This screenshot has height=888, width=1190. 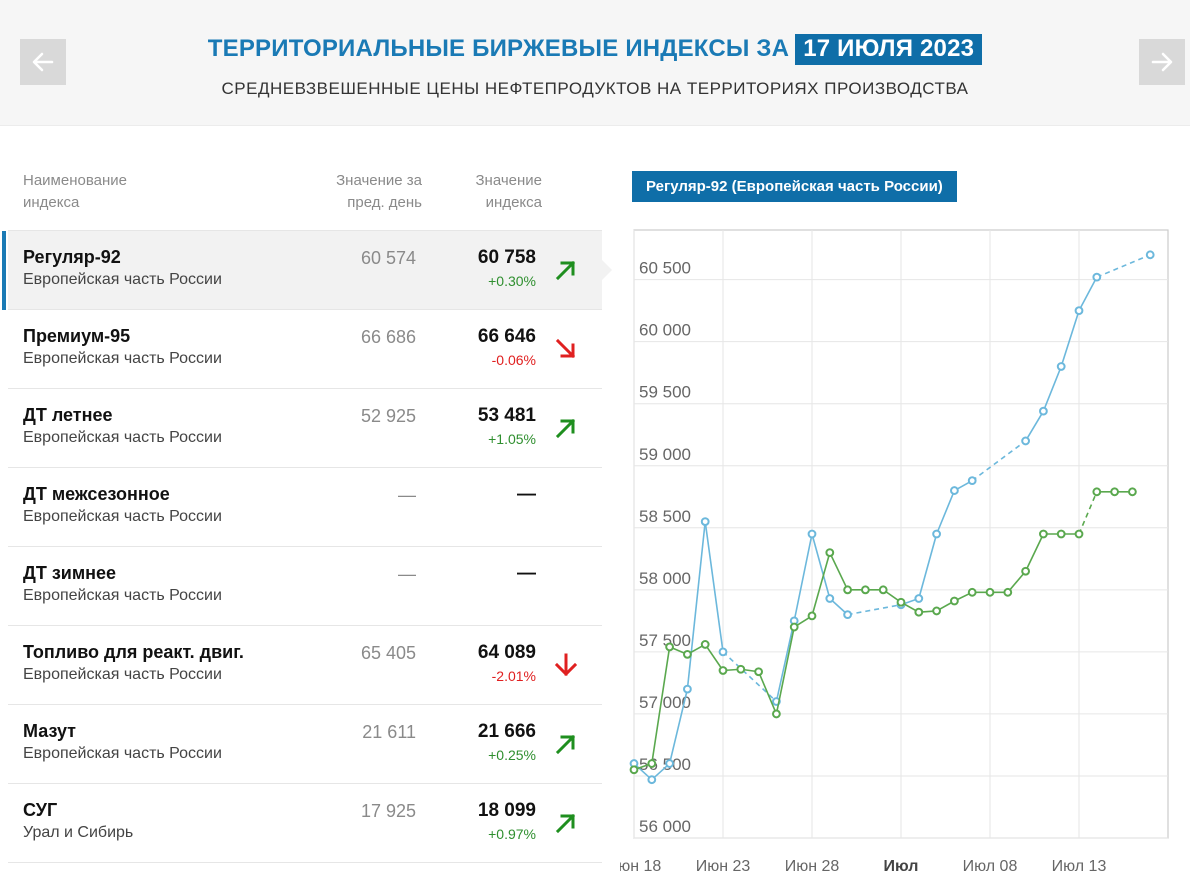 I want to click on date-badge: 17 ИЮЛЯ 2023, so click(x=889, y=49).